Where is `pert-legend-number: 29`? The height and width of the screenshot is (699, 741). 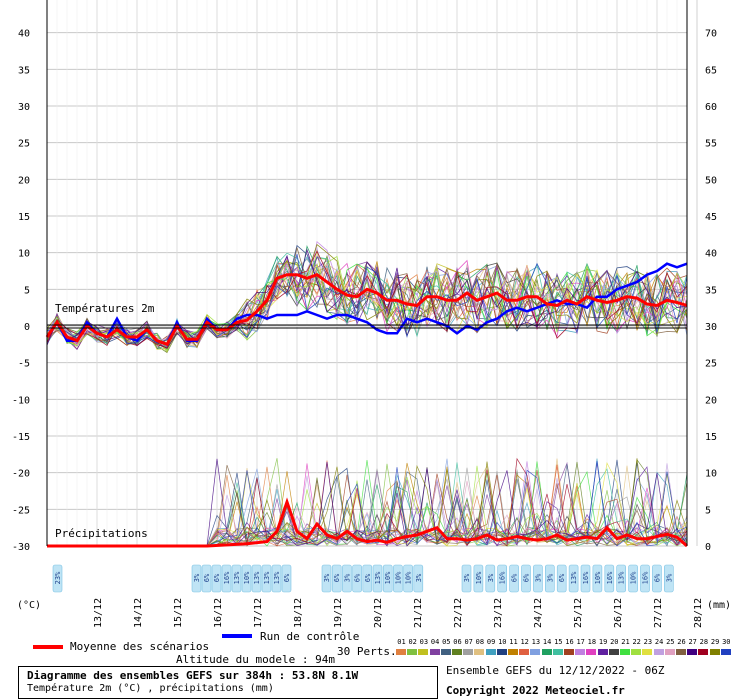
pert-legend-number: 29 is located at coordinates (715, 642).